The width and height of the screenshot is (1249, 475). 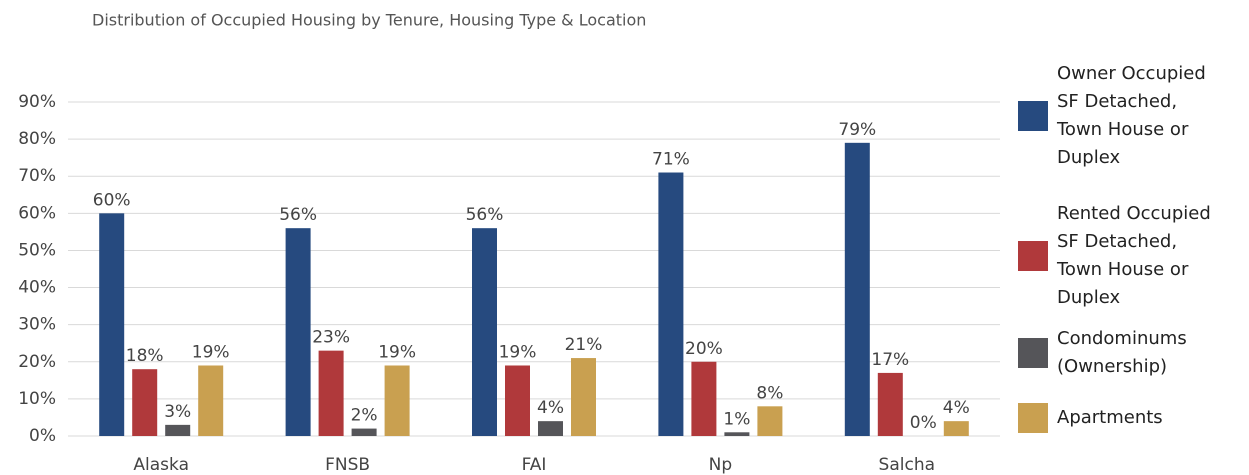 What do you see at coordinates (923, 423) in the screenshot?
I see `value-label: 0%` at bounding box center [923, 423].